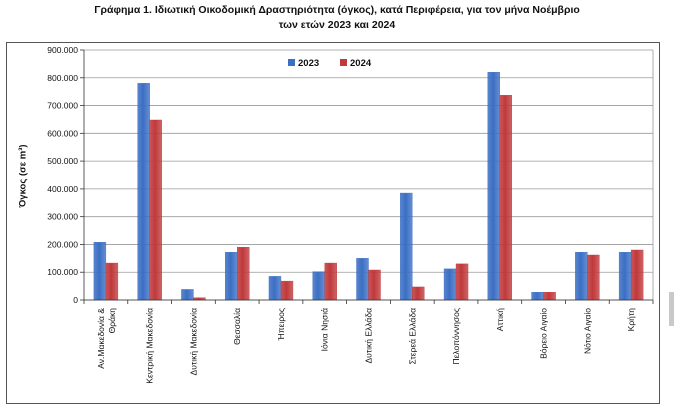  I want to click on y-tick-label: 700.000, so click(62, 106).